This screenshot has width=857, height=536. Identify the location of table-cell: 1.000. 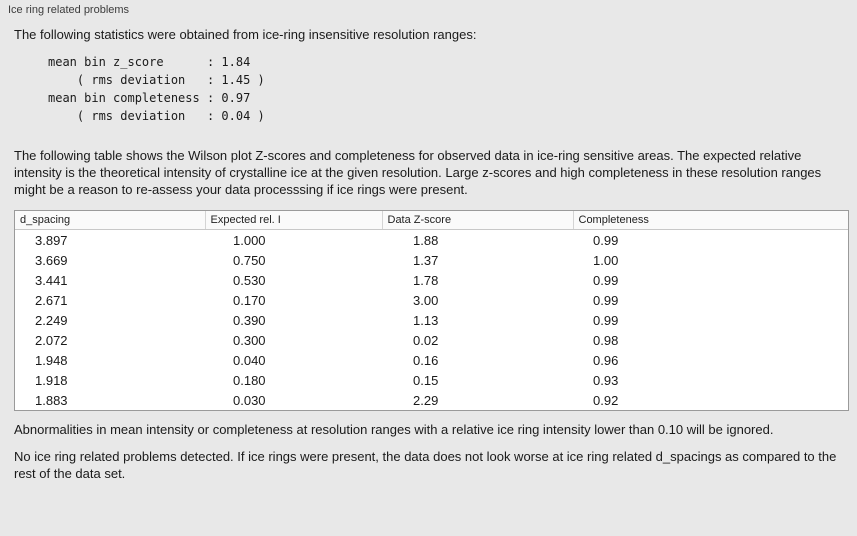
(249, 240).